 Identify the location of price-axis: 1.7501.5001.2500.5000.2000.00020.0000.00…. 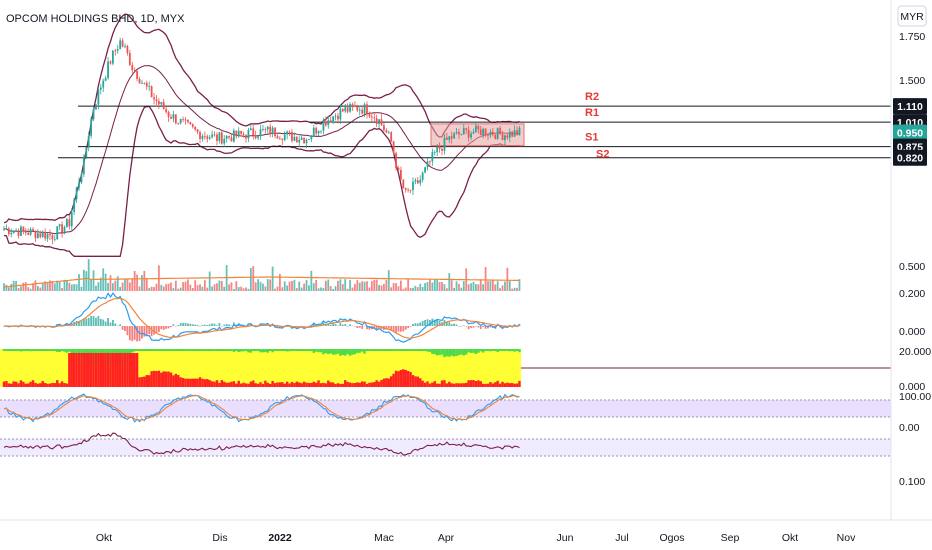
(915, 259).